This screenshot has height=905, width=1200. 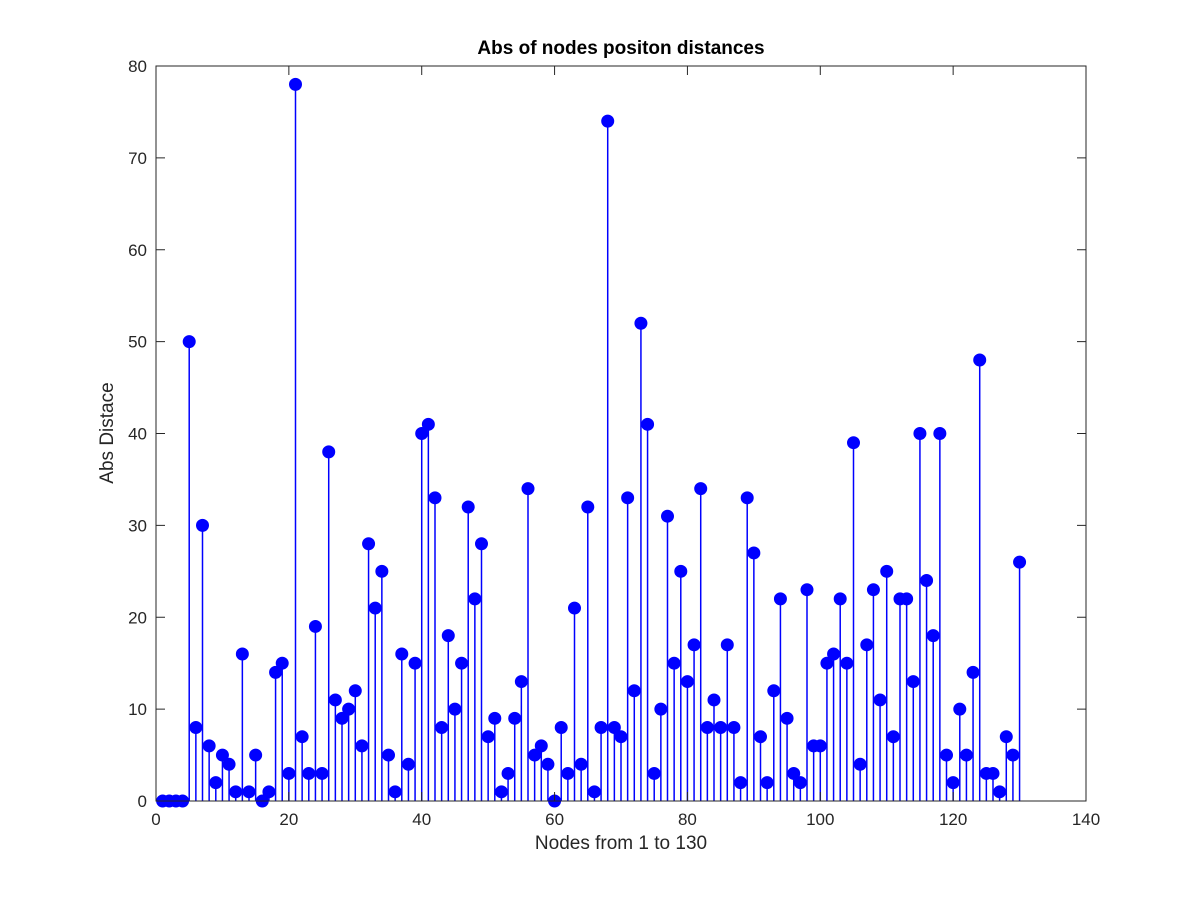 I want to click on x-tick-label: 20, so click(x=288, y=819).